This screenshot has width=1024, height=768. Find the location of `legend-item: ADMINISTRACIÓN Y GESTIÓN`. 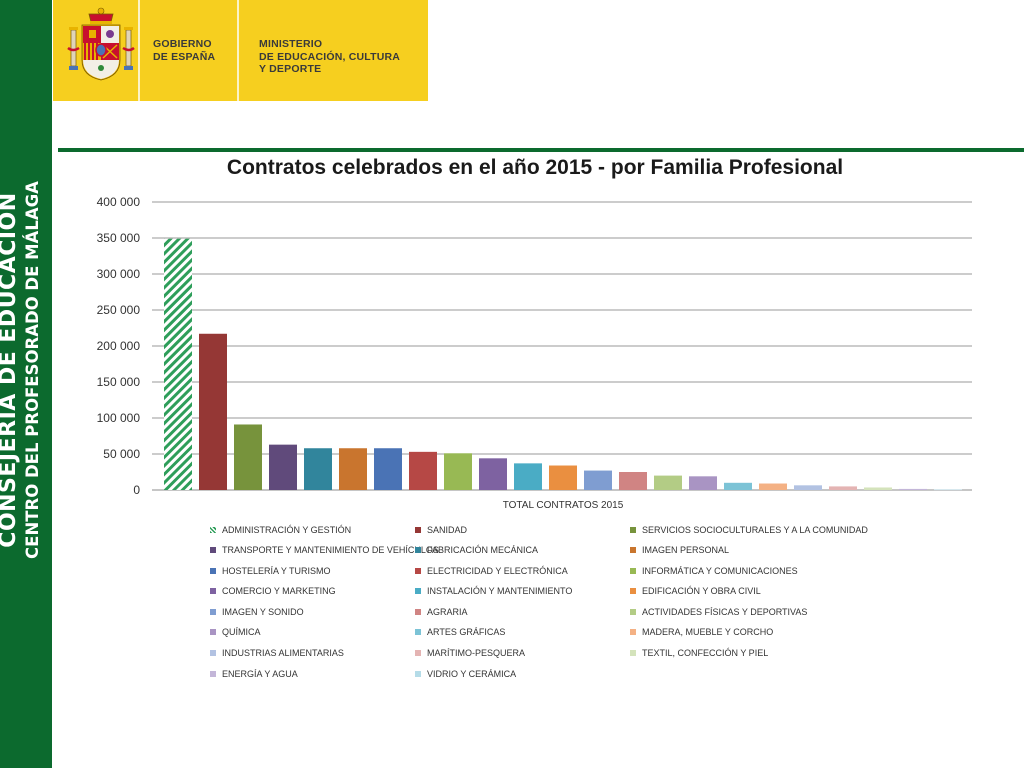

legend-item: ADMINISTRACIÓN Y GESTIÓN is located at coordinates (312, 529).